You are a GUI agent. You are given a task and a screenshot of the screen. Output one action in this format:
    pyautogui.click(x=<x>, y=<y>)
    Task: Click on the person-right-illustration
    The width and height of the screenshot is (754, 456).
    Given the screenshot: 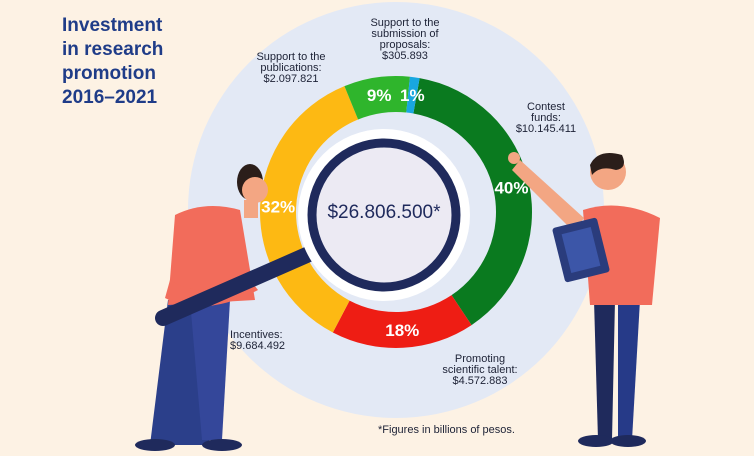 What is the action you would take?
    pyautogui.click(x=584, y=299)
    